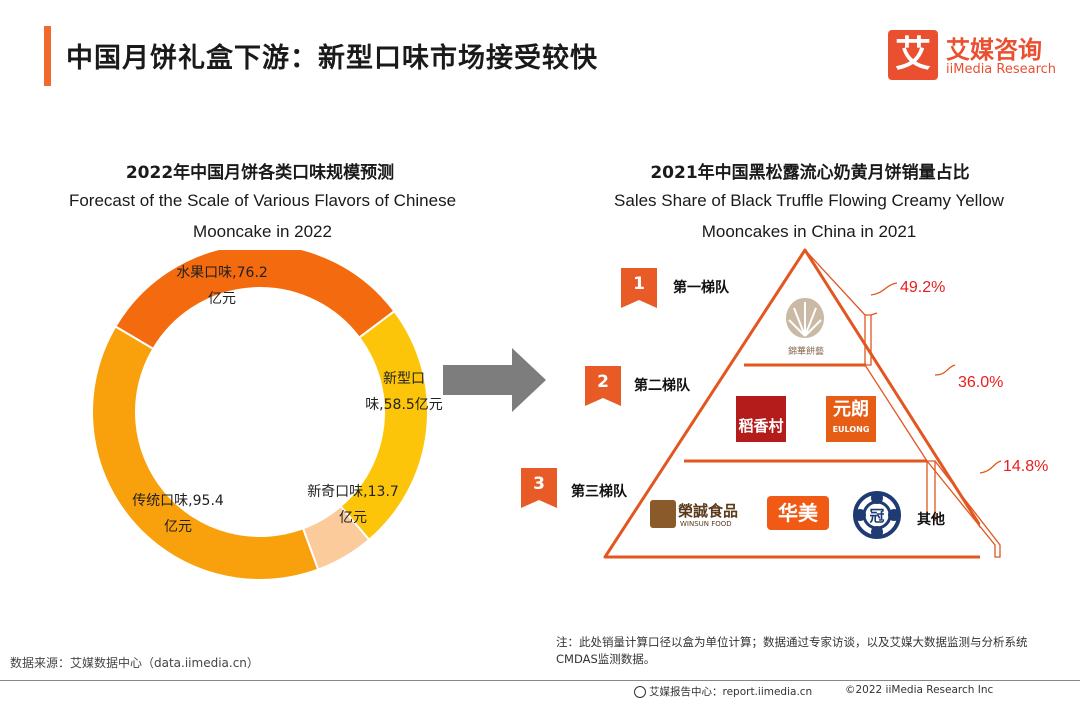 This screenshot has height=702, width=1080. I want to click on tier-1-label: 第一梯队, so click(701, 288).